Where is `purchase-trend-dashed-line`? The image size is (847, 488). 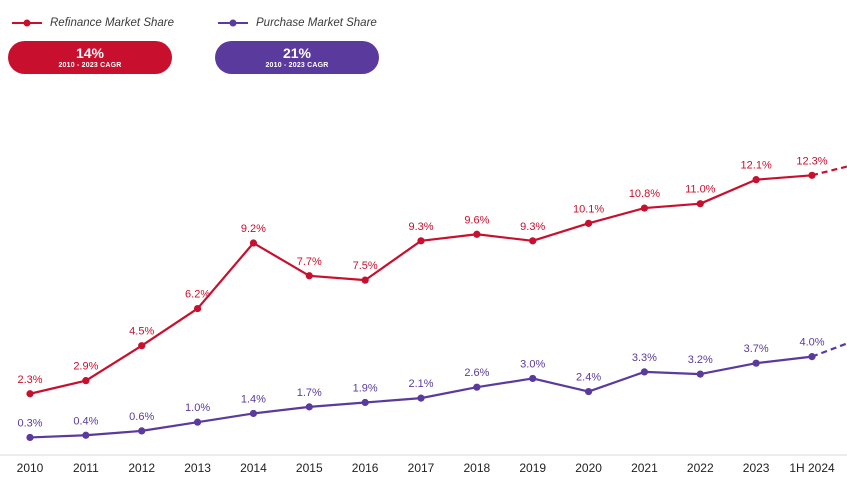 purchase-trend-dashed-line is located at coordinates (829, 350).